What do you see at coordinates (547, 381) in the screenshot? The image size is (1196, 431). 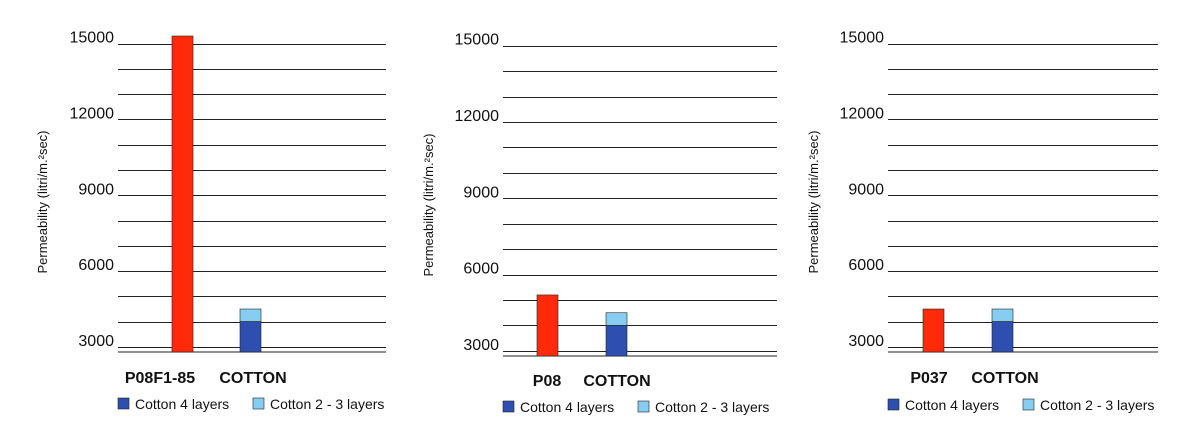 I see `category-label: P08` at bounding box center [547, 381].